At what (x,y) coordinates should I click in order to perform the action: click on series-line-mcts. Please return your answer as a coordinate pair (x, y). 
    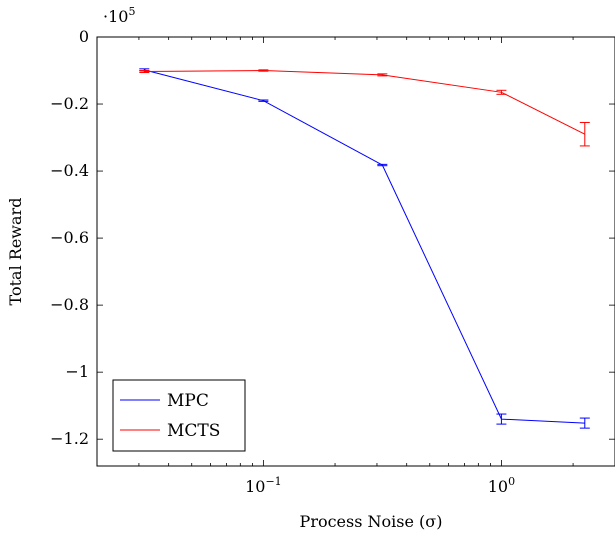
    Looking at the image, I should click on (365, 102).